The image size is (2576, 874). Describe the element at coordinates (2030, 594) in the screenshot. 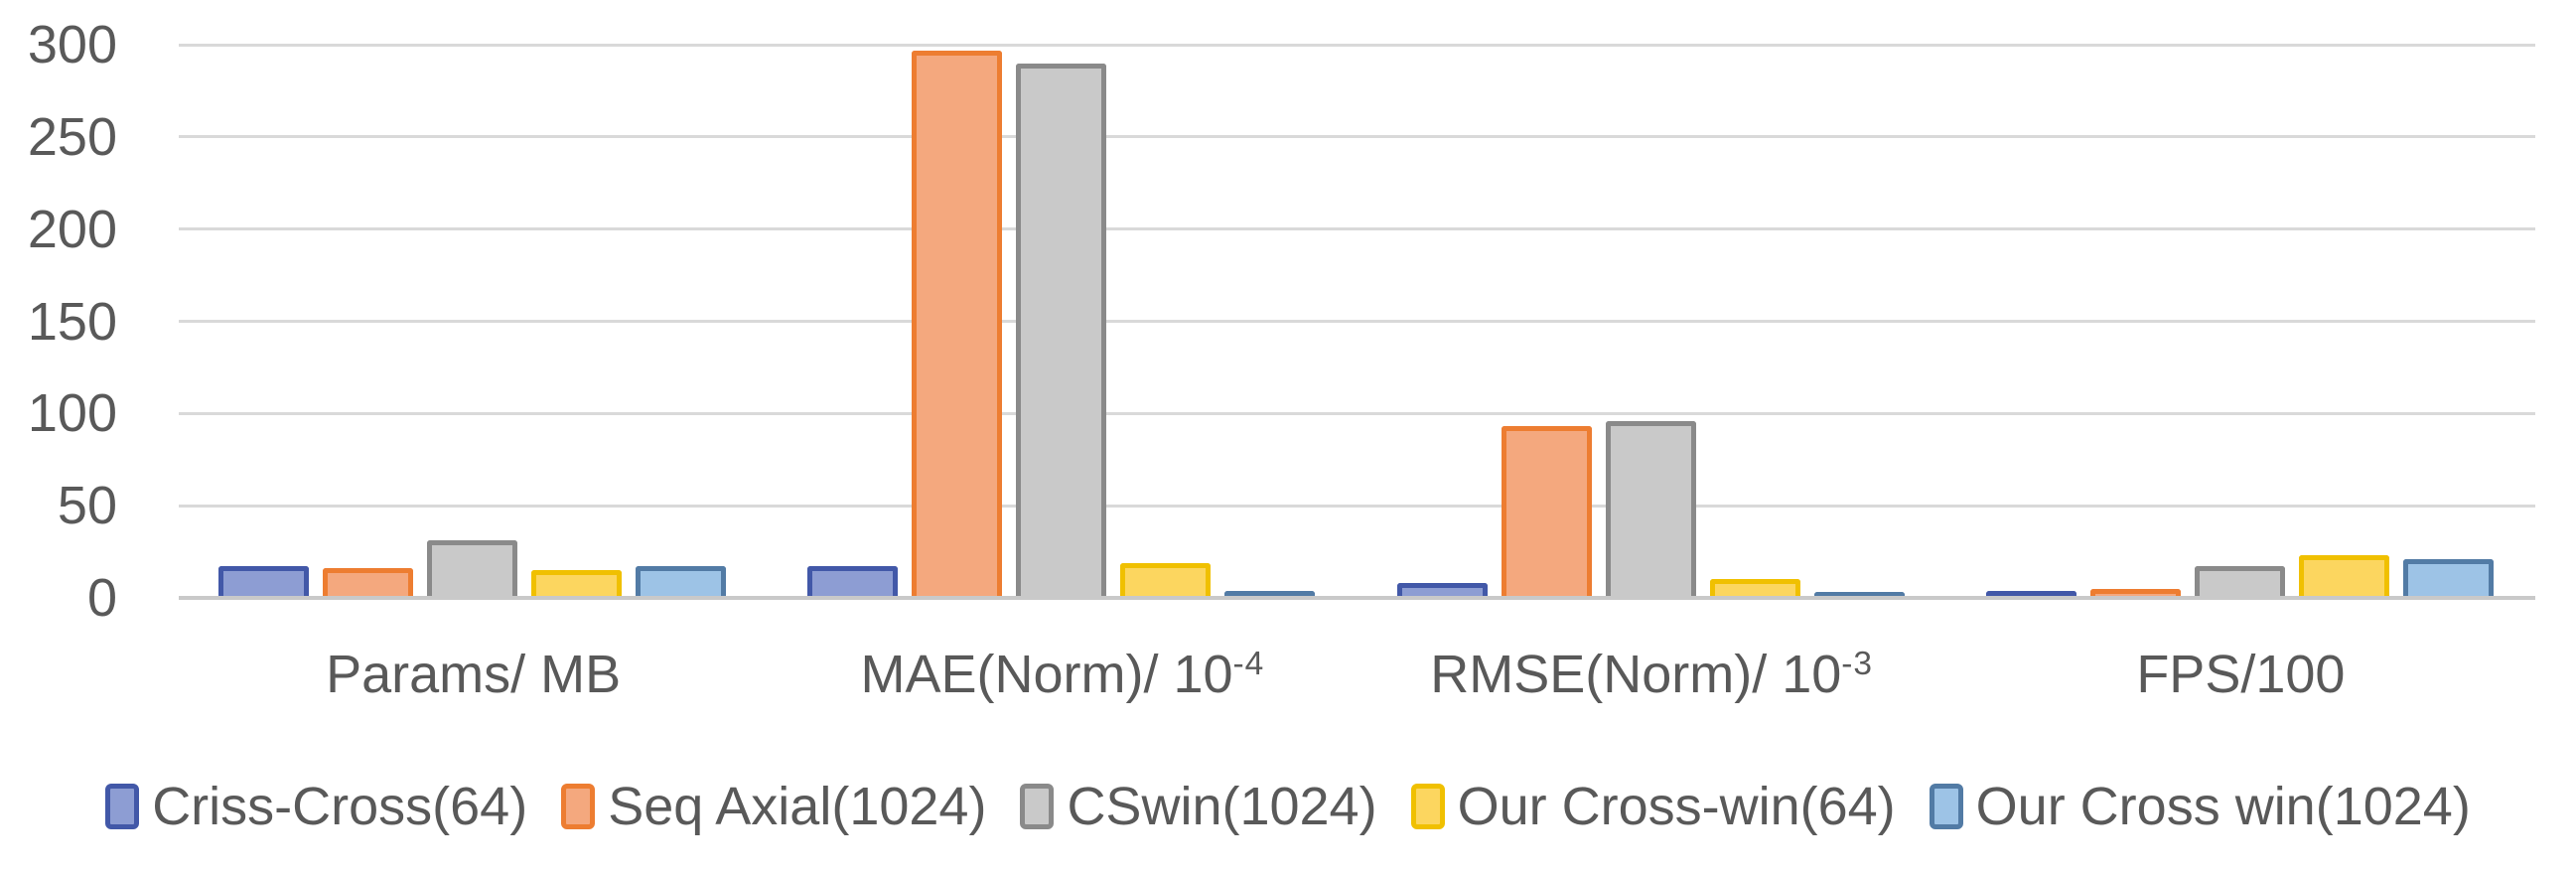

I see `bar-series1-cat4` at that location.